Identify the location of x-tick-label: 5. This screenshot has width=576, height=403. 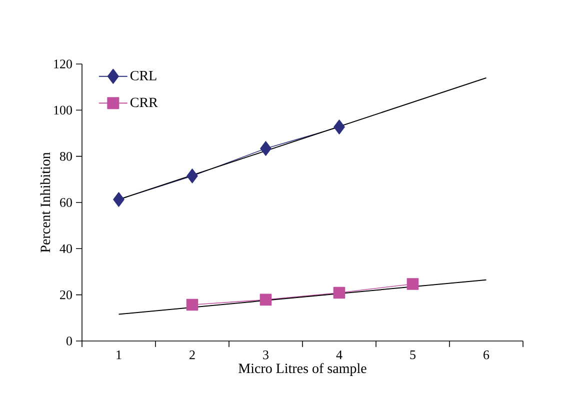
(413, 355).